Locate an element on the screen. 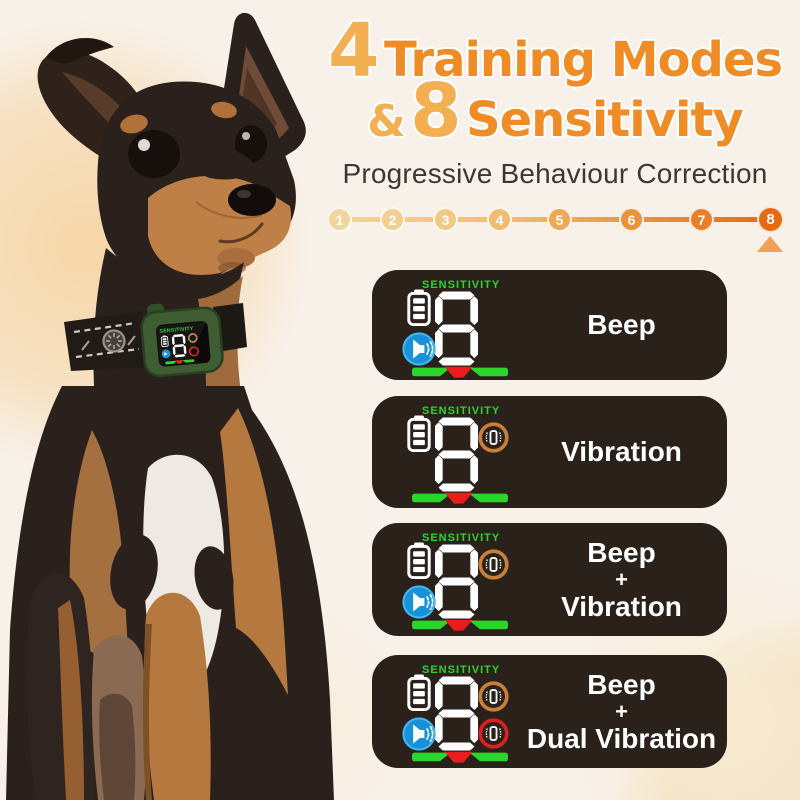 The width and height of the screenshot is (800, 800). subtitle: Progressive Behaviour Correction is located at coordinates (555, 173).